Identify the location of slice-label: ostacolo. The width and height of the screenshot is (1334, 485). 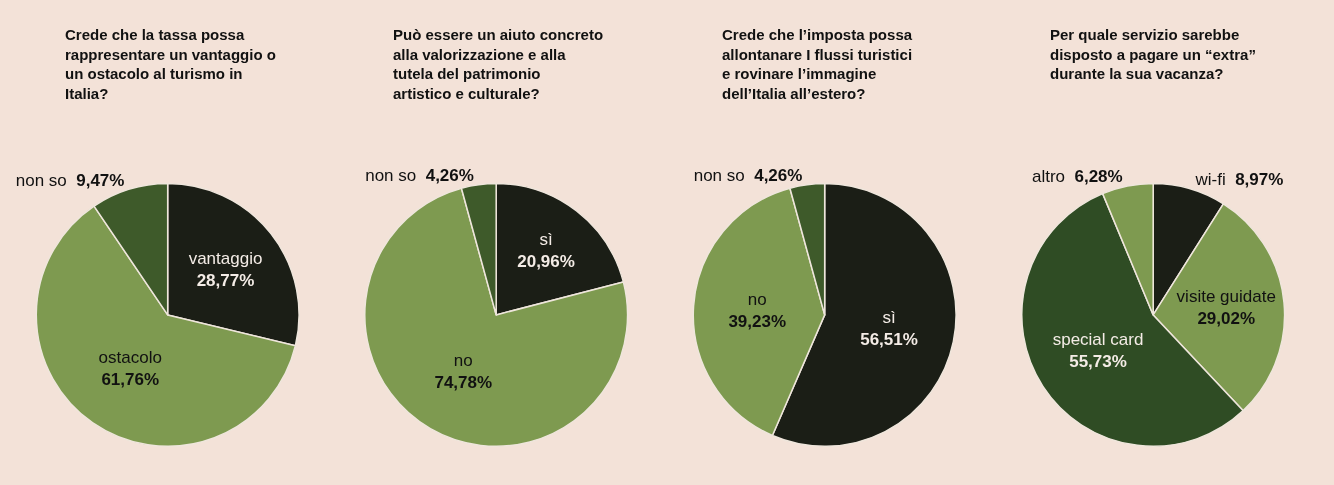
(130, 358).